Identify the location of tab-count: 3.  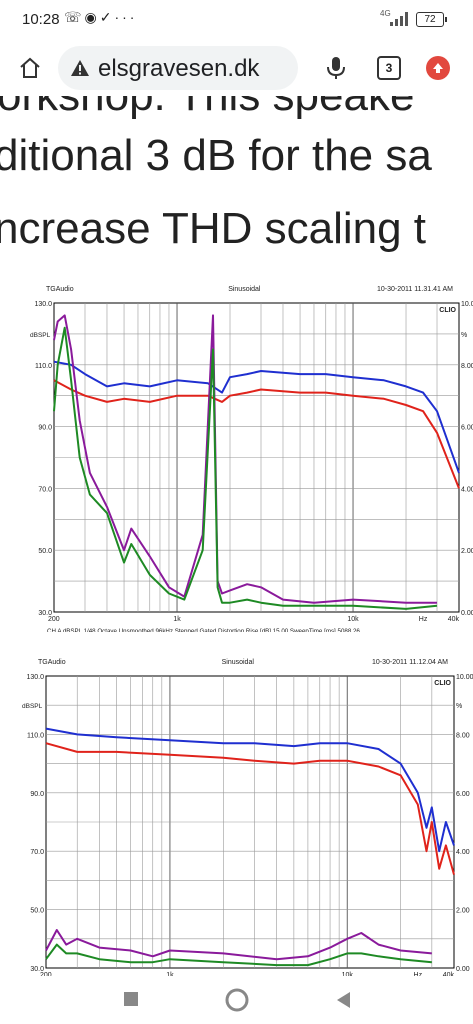
(389, 68).